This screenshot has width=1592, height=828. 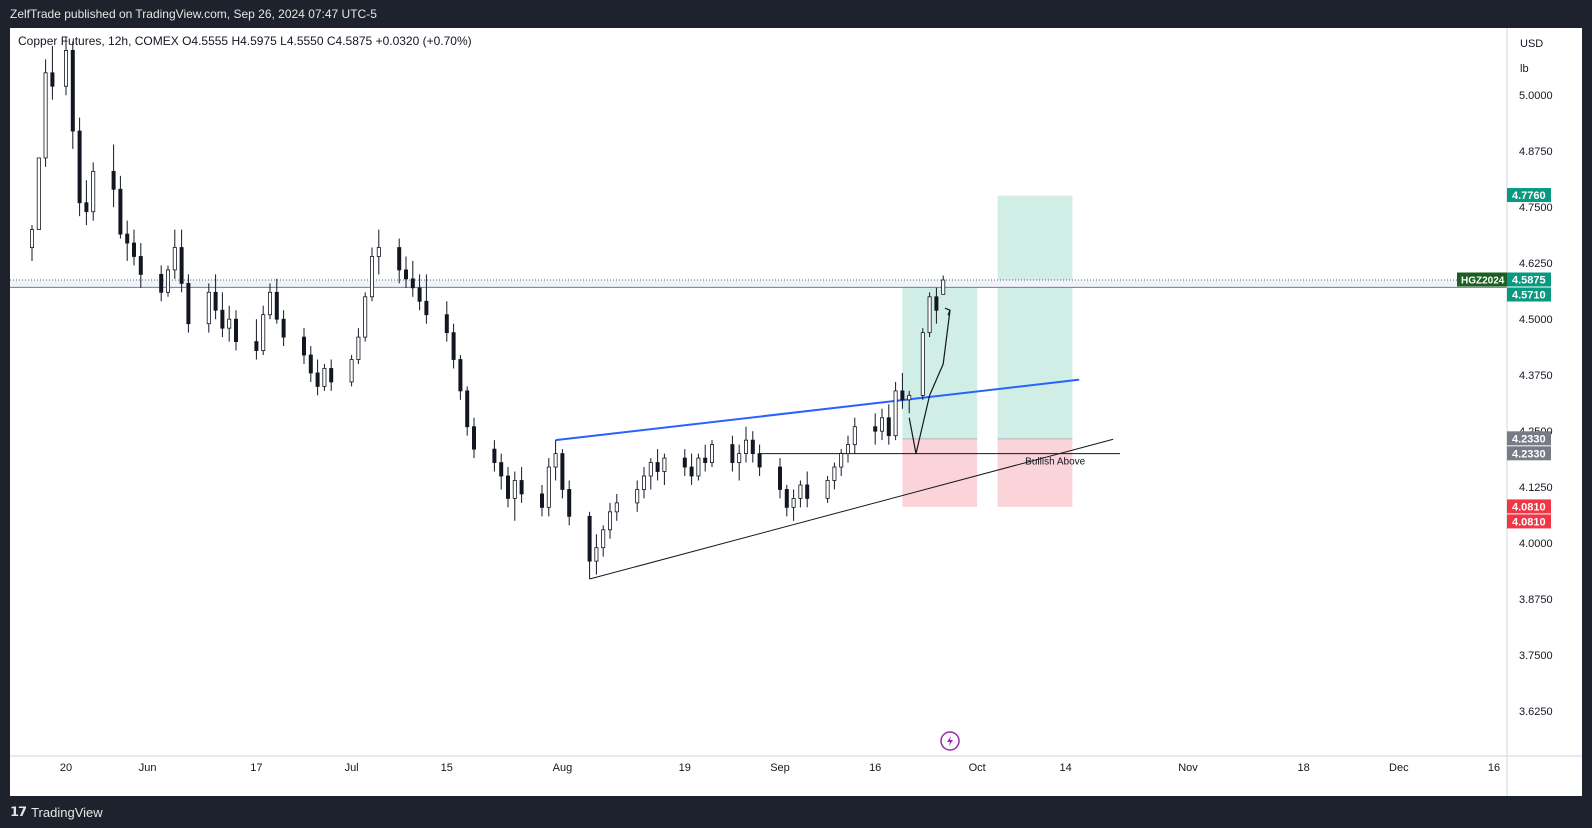 I want to click on price-label-text: 4.0810, so click(x=1529, y=522).